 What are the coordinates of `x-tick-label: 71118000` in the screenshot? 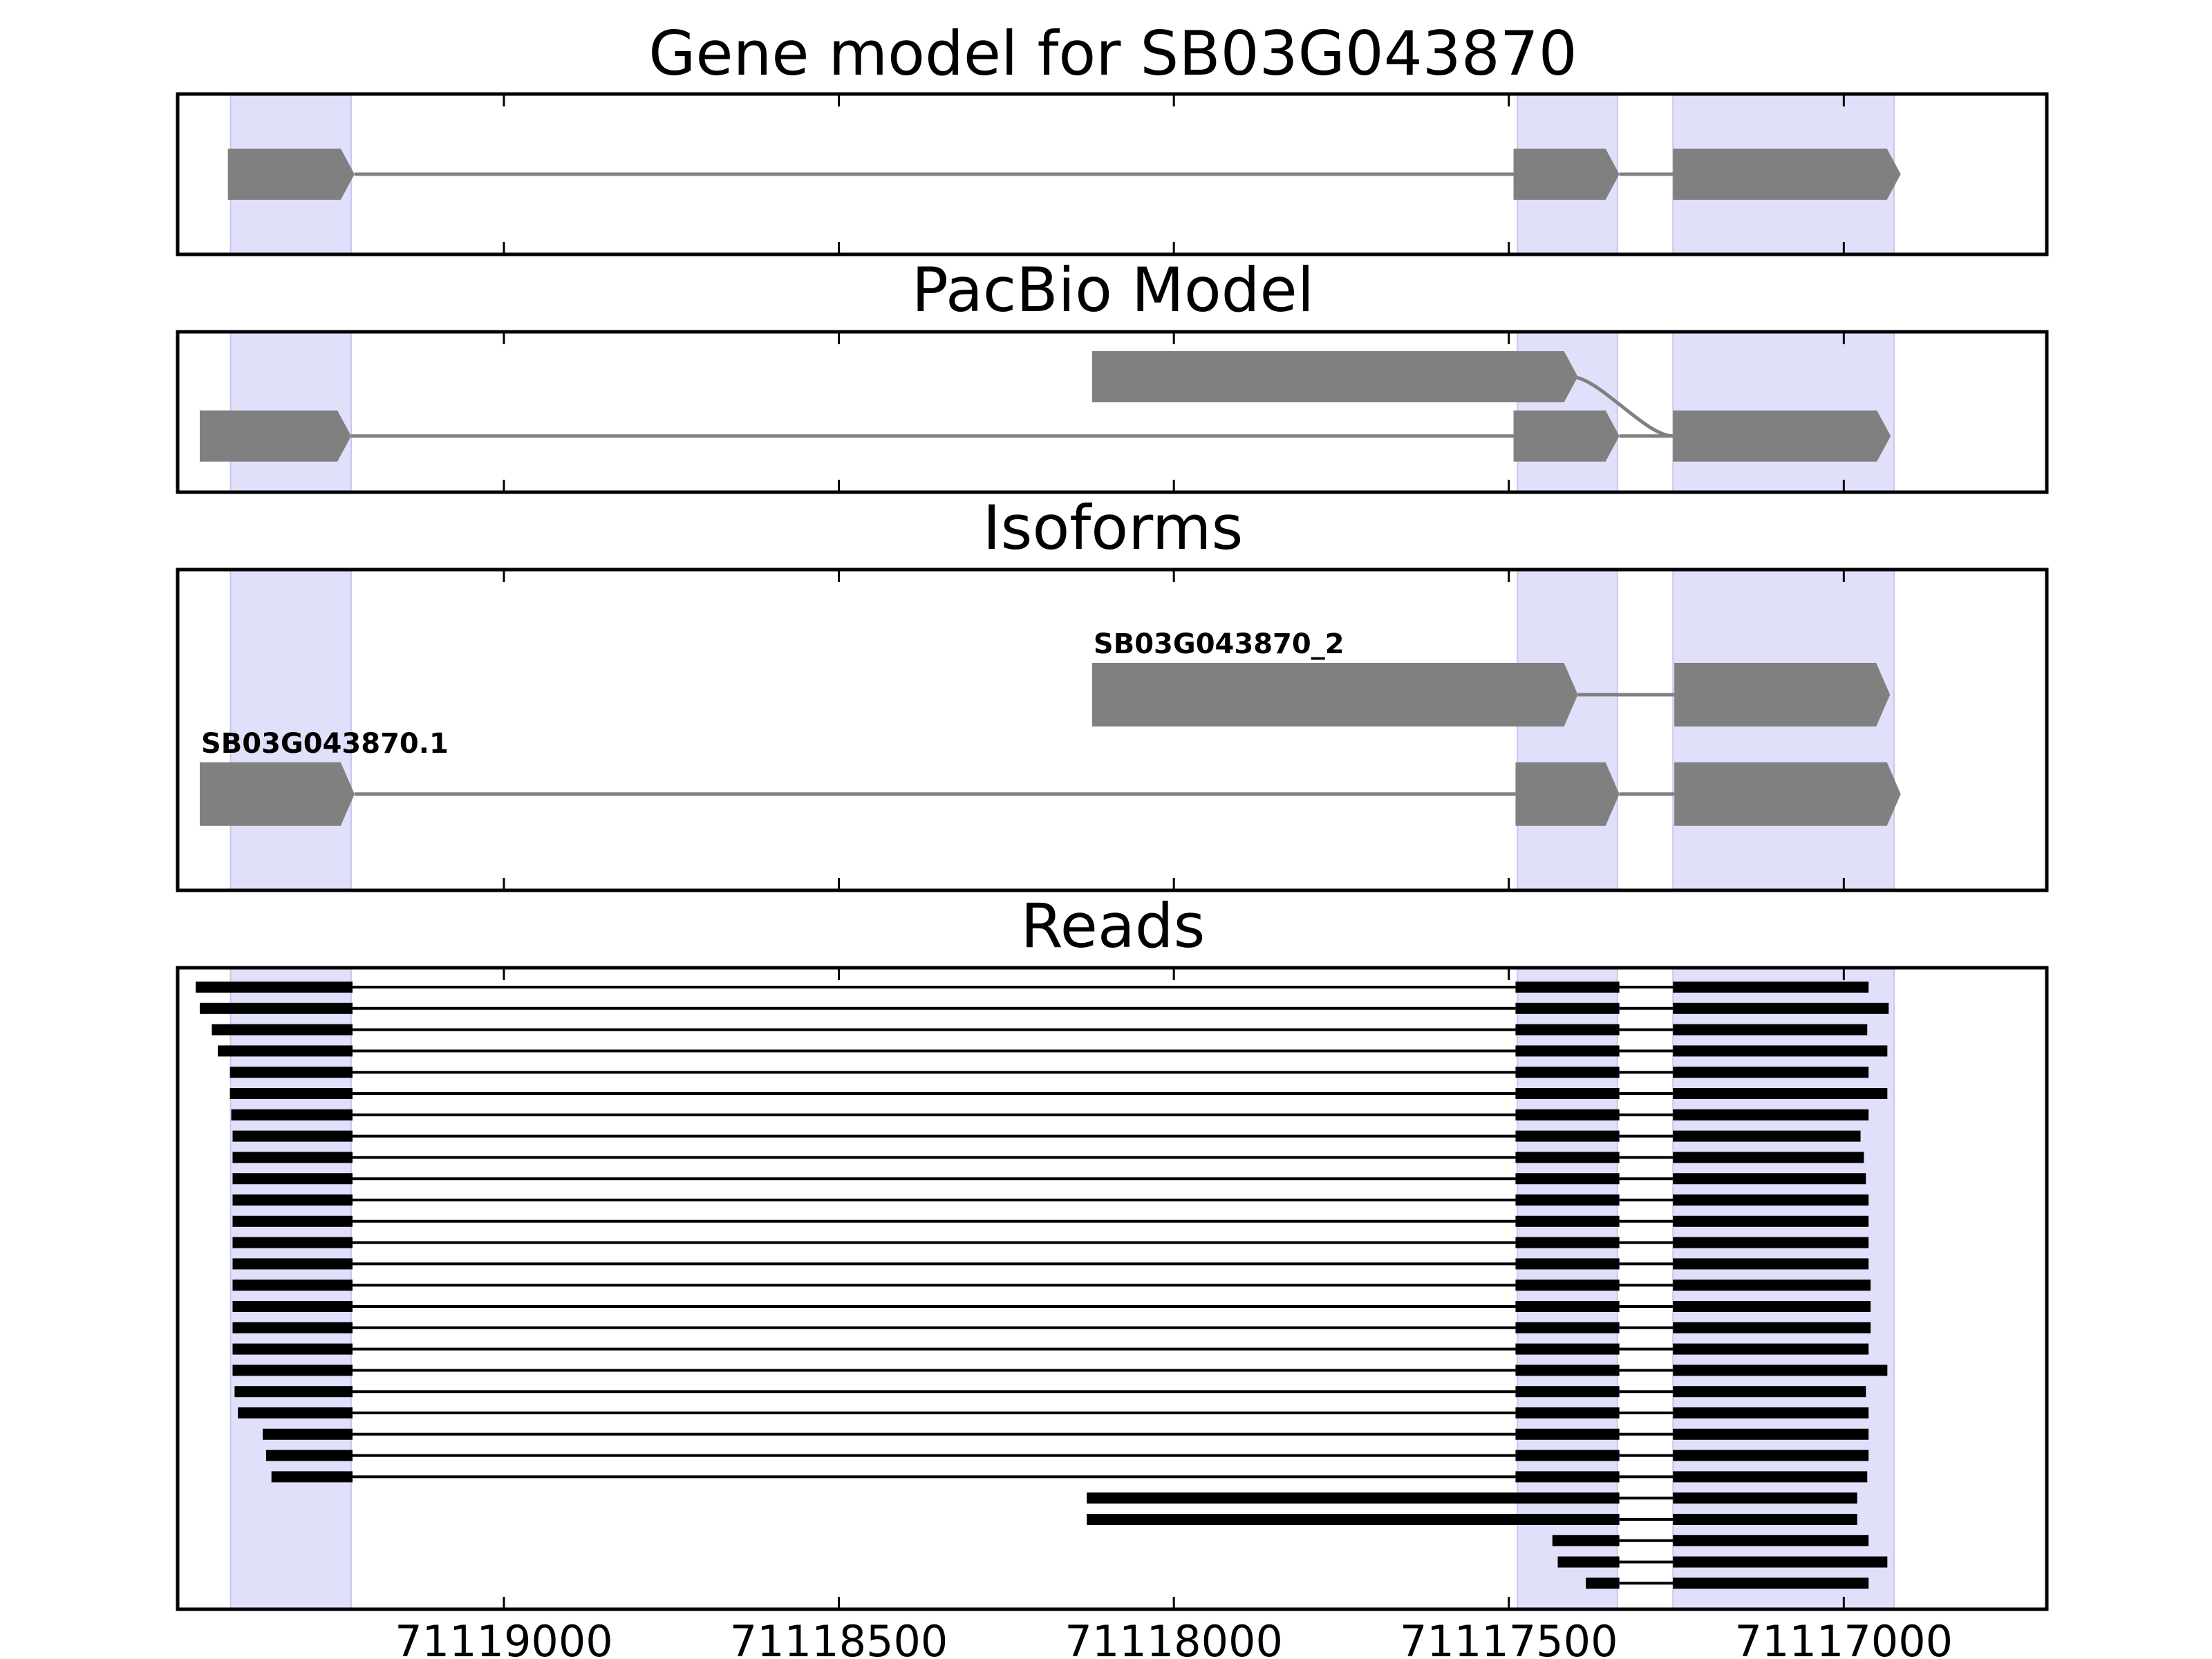 It's located at (1174, 1638).